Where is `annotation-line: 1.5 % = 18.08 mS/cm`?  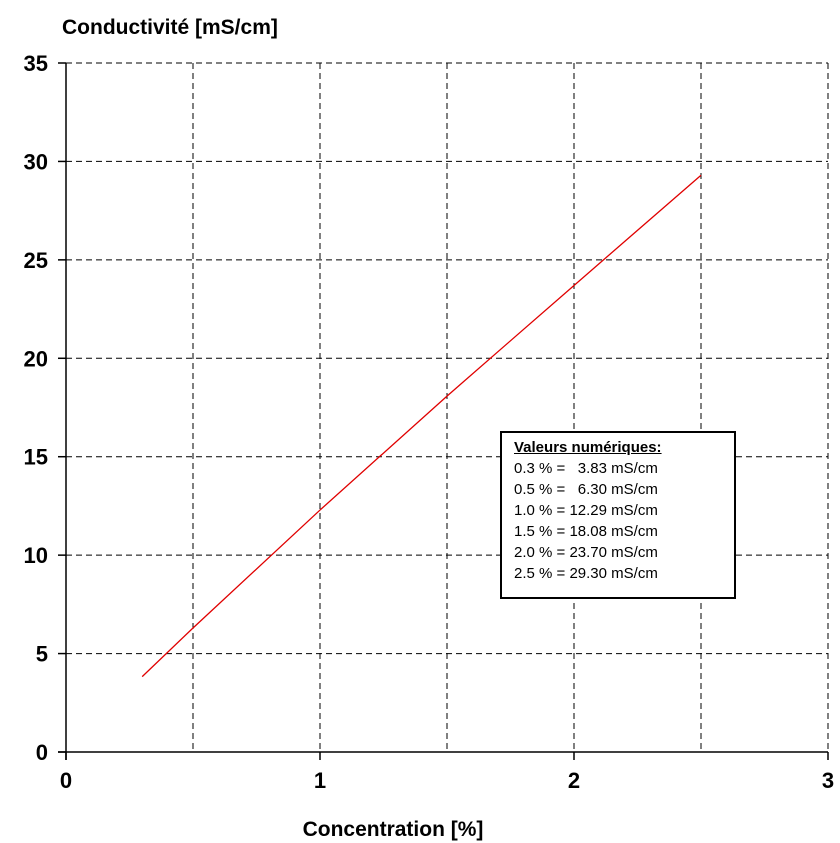 annotation-line: 1.5 % = 18.08 mS/cm is located at coordinates (586, 531).